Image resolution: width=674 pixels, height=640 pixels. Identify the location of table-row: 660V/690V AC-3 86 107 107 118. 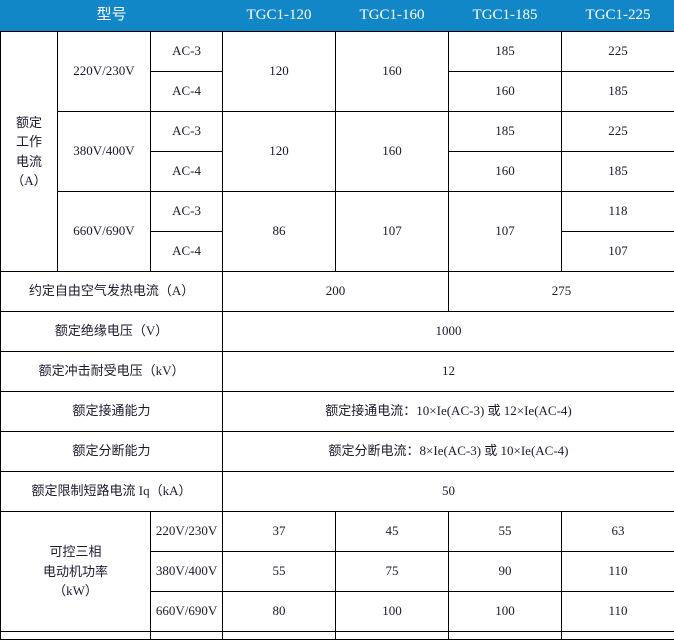
(337, 212).